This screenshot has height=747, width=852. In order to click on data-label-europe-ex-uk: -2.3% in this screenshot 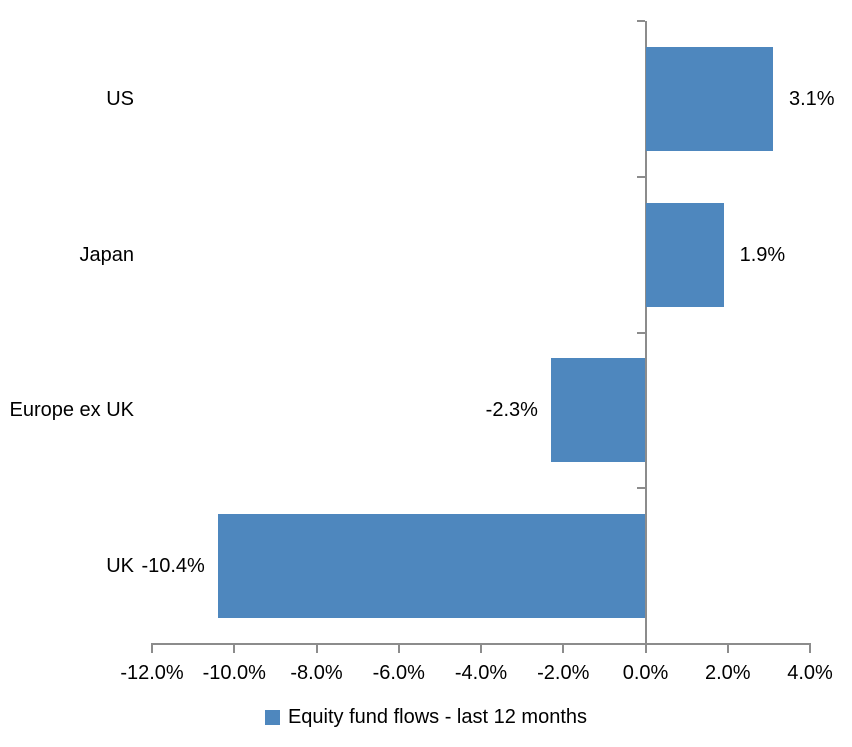, I will do `click(511, 410)`.